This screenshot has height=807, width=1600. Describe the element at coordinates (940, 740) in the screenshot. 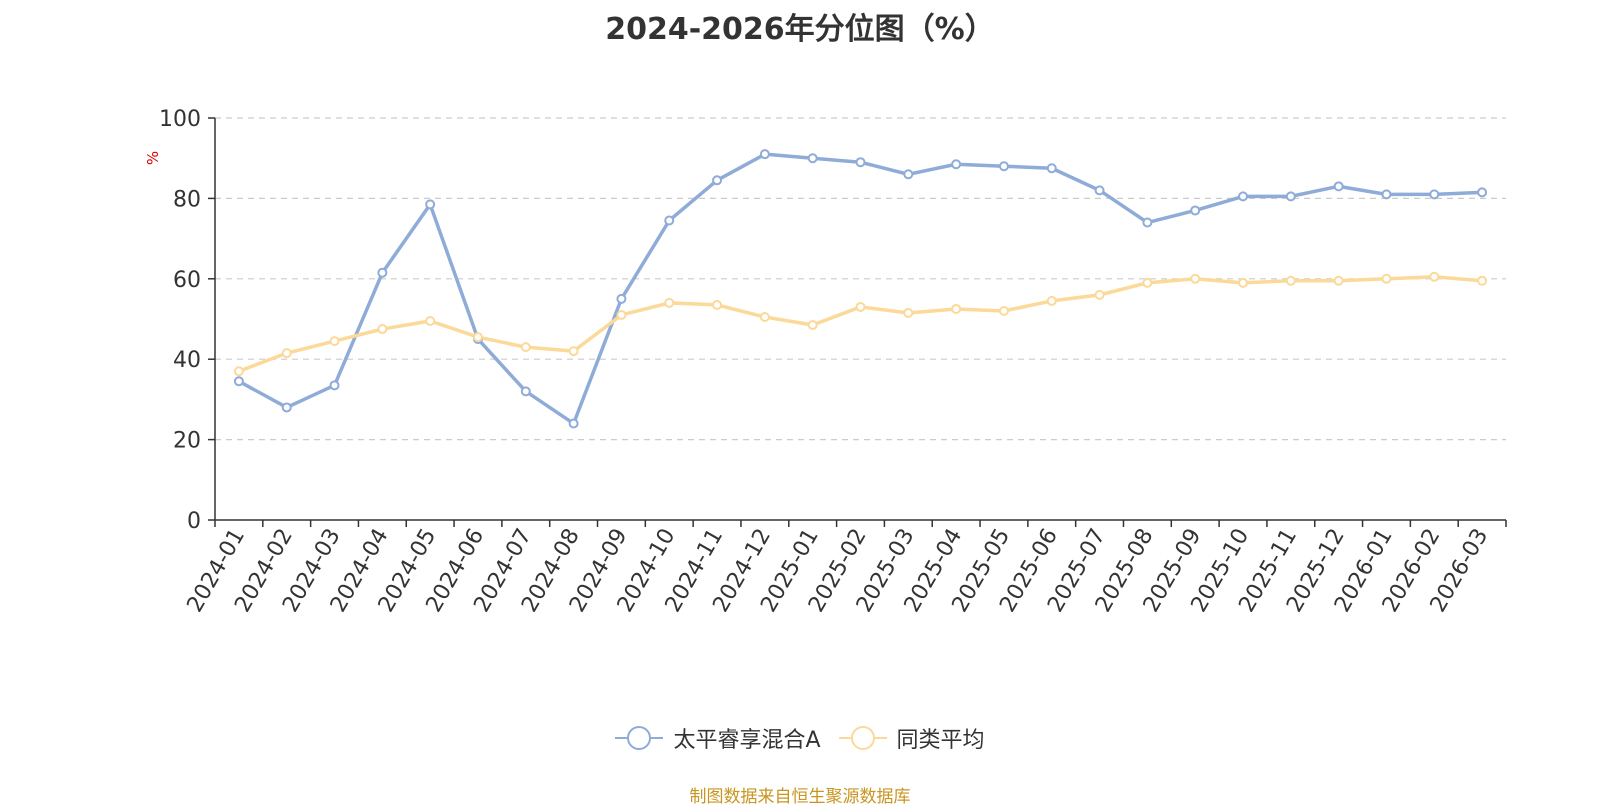

I see `legend-label-series-2: 同类平均` at that location.